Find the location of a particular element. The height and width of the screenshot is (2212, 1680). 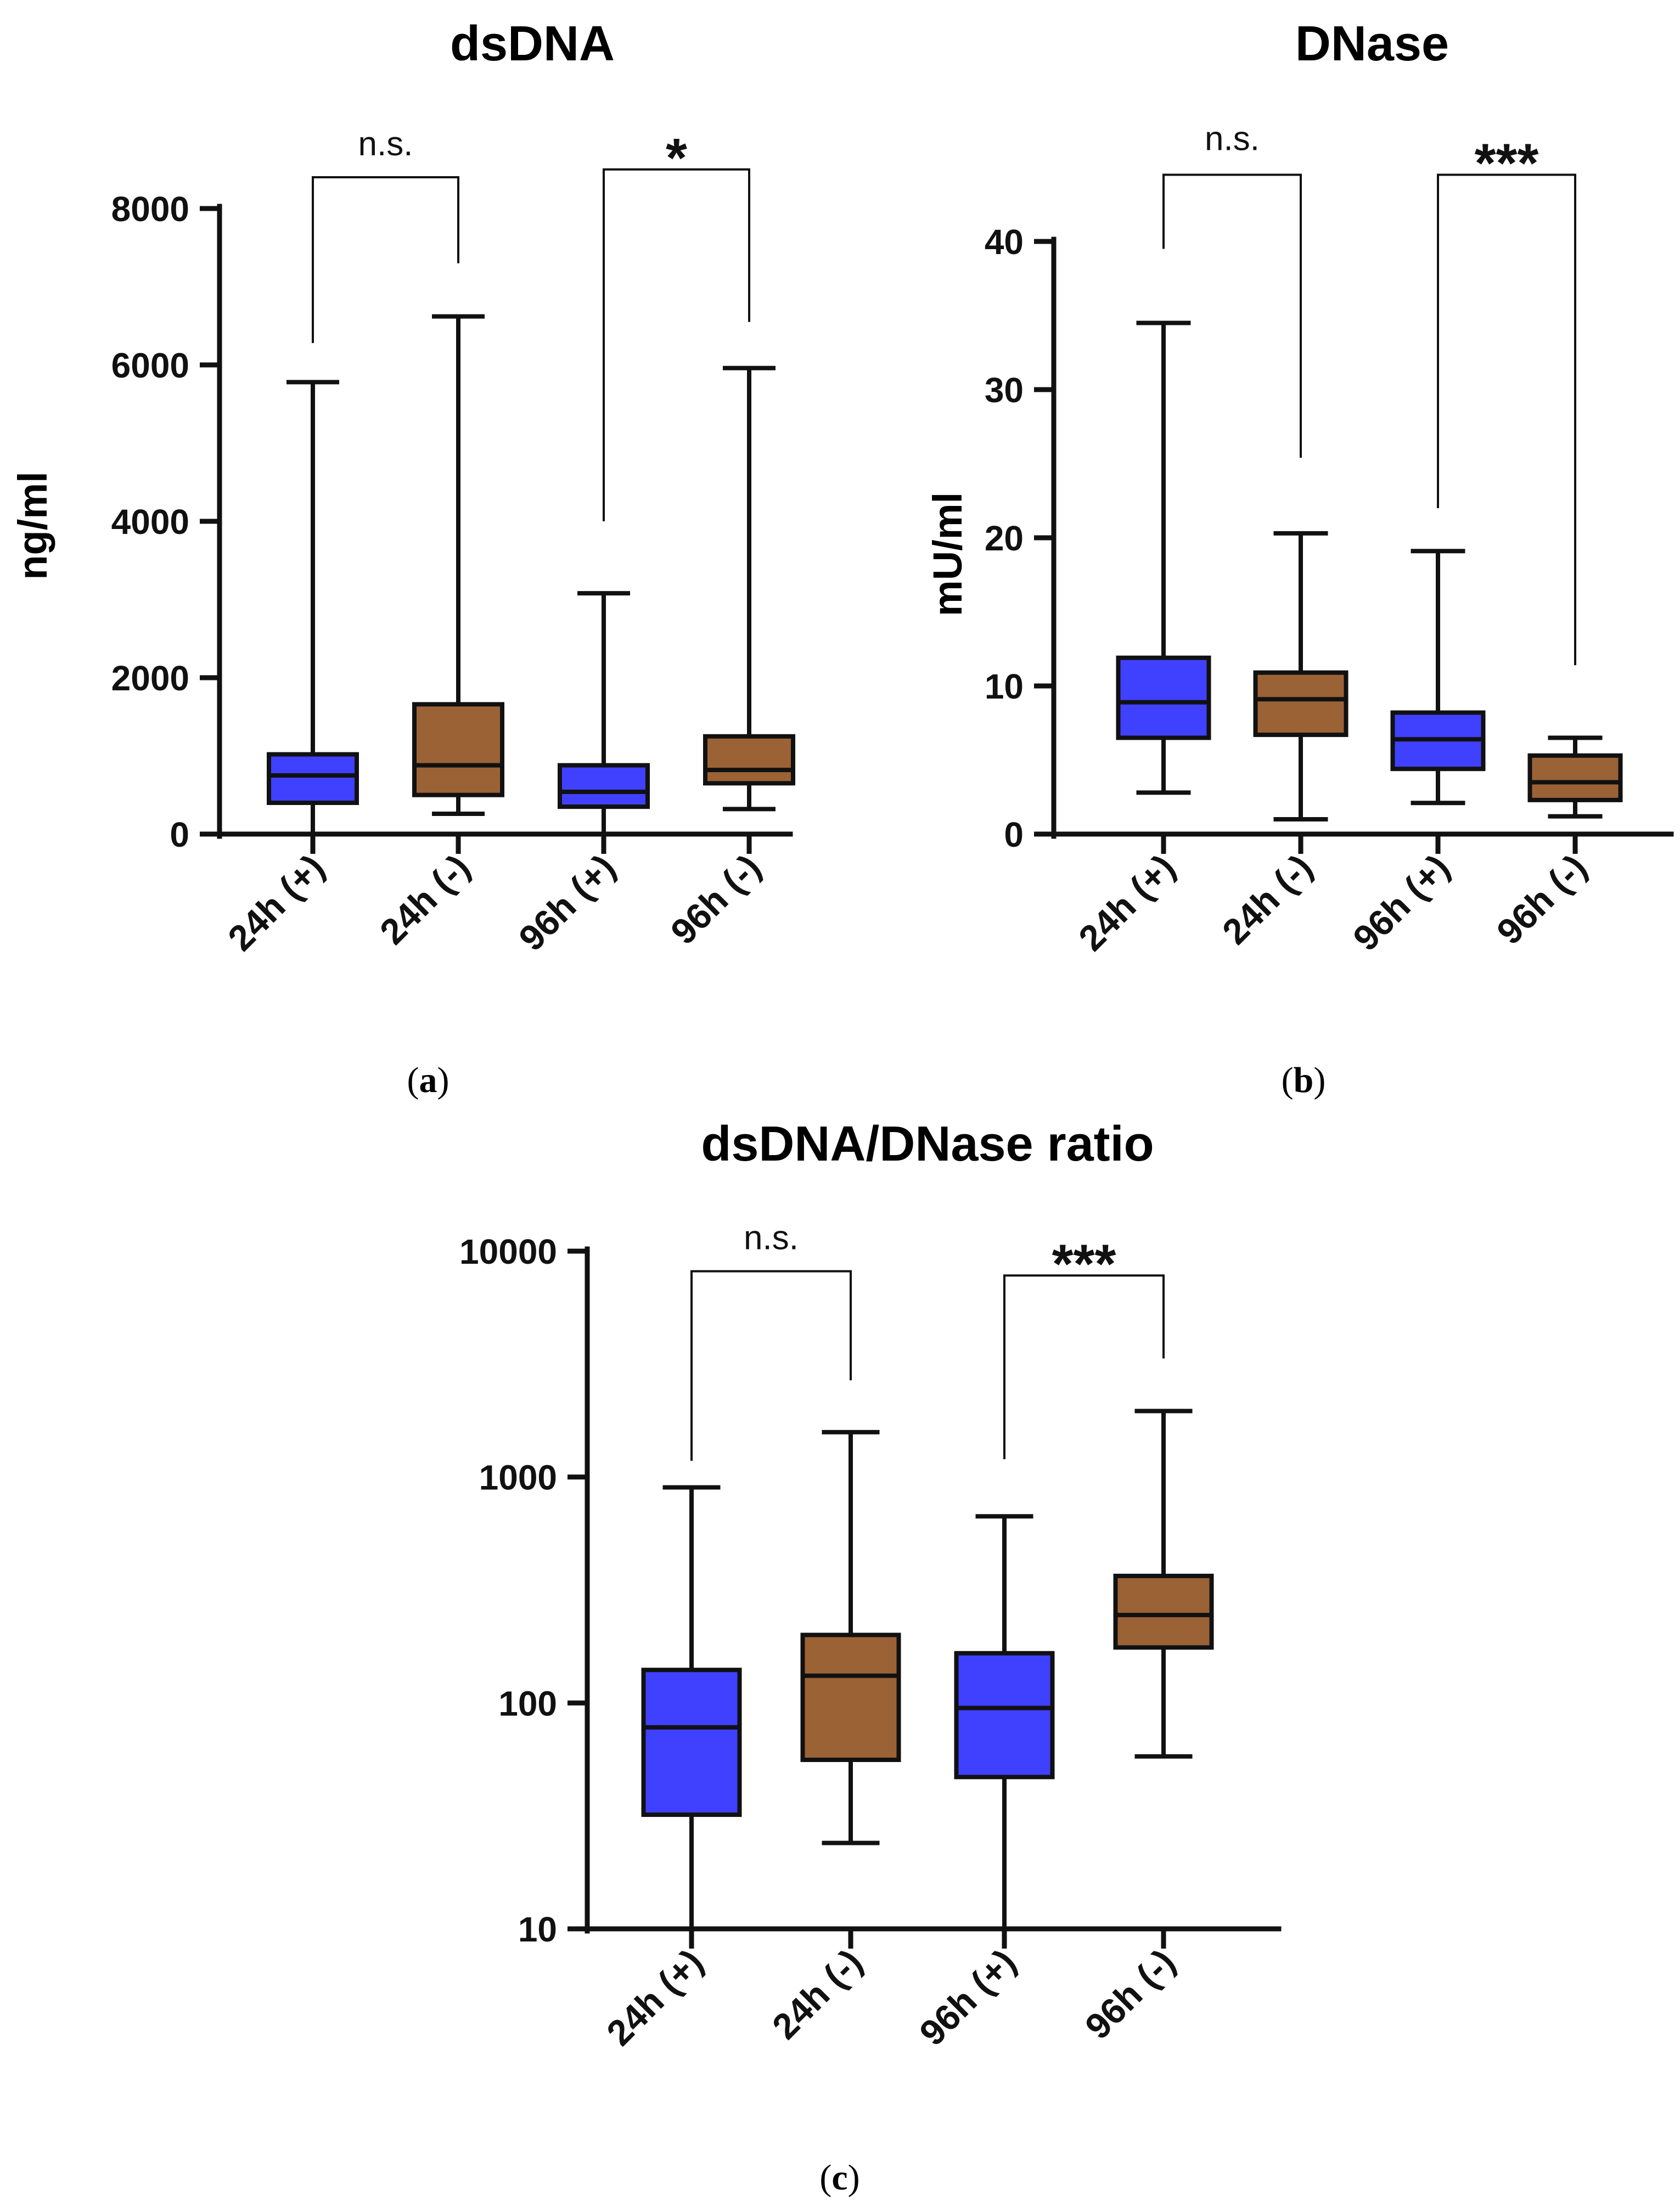

panel-a-y-tick-label: 4000 is located at coordinates (150, 522).